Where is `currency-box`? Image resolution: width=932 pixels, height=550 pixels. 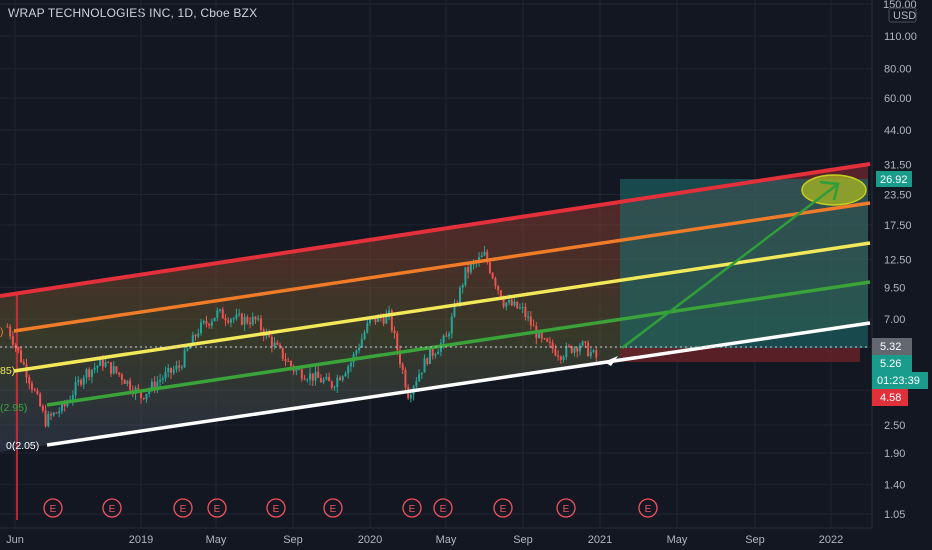
currency-box is located at coordinates (902, 15).